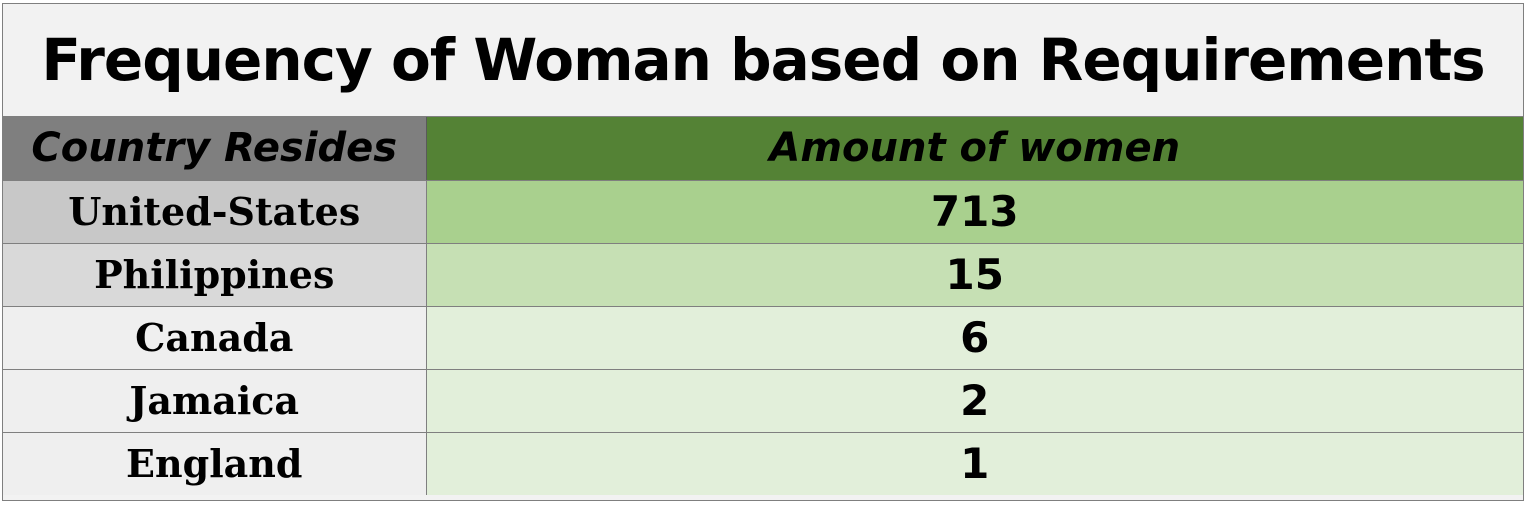  What do you see at coordinates (215, 463) in the screenshot?
I see `country-cell: England` at bounding box center [215, 463].